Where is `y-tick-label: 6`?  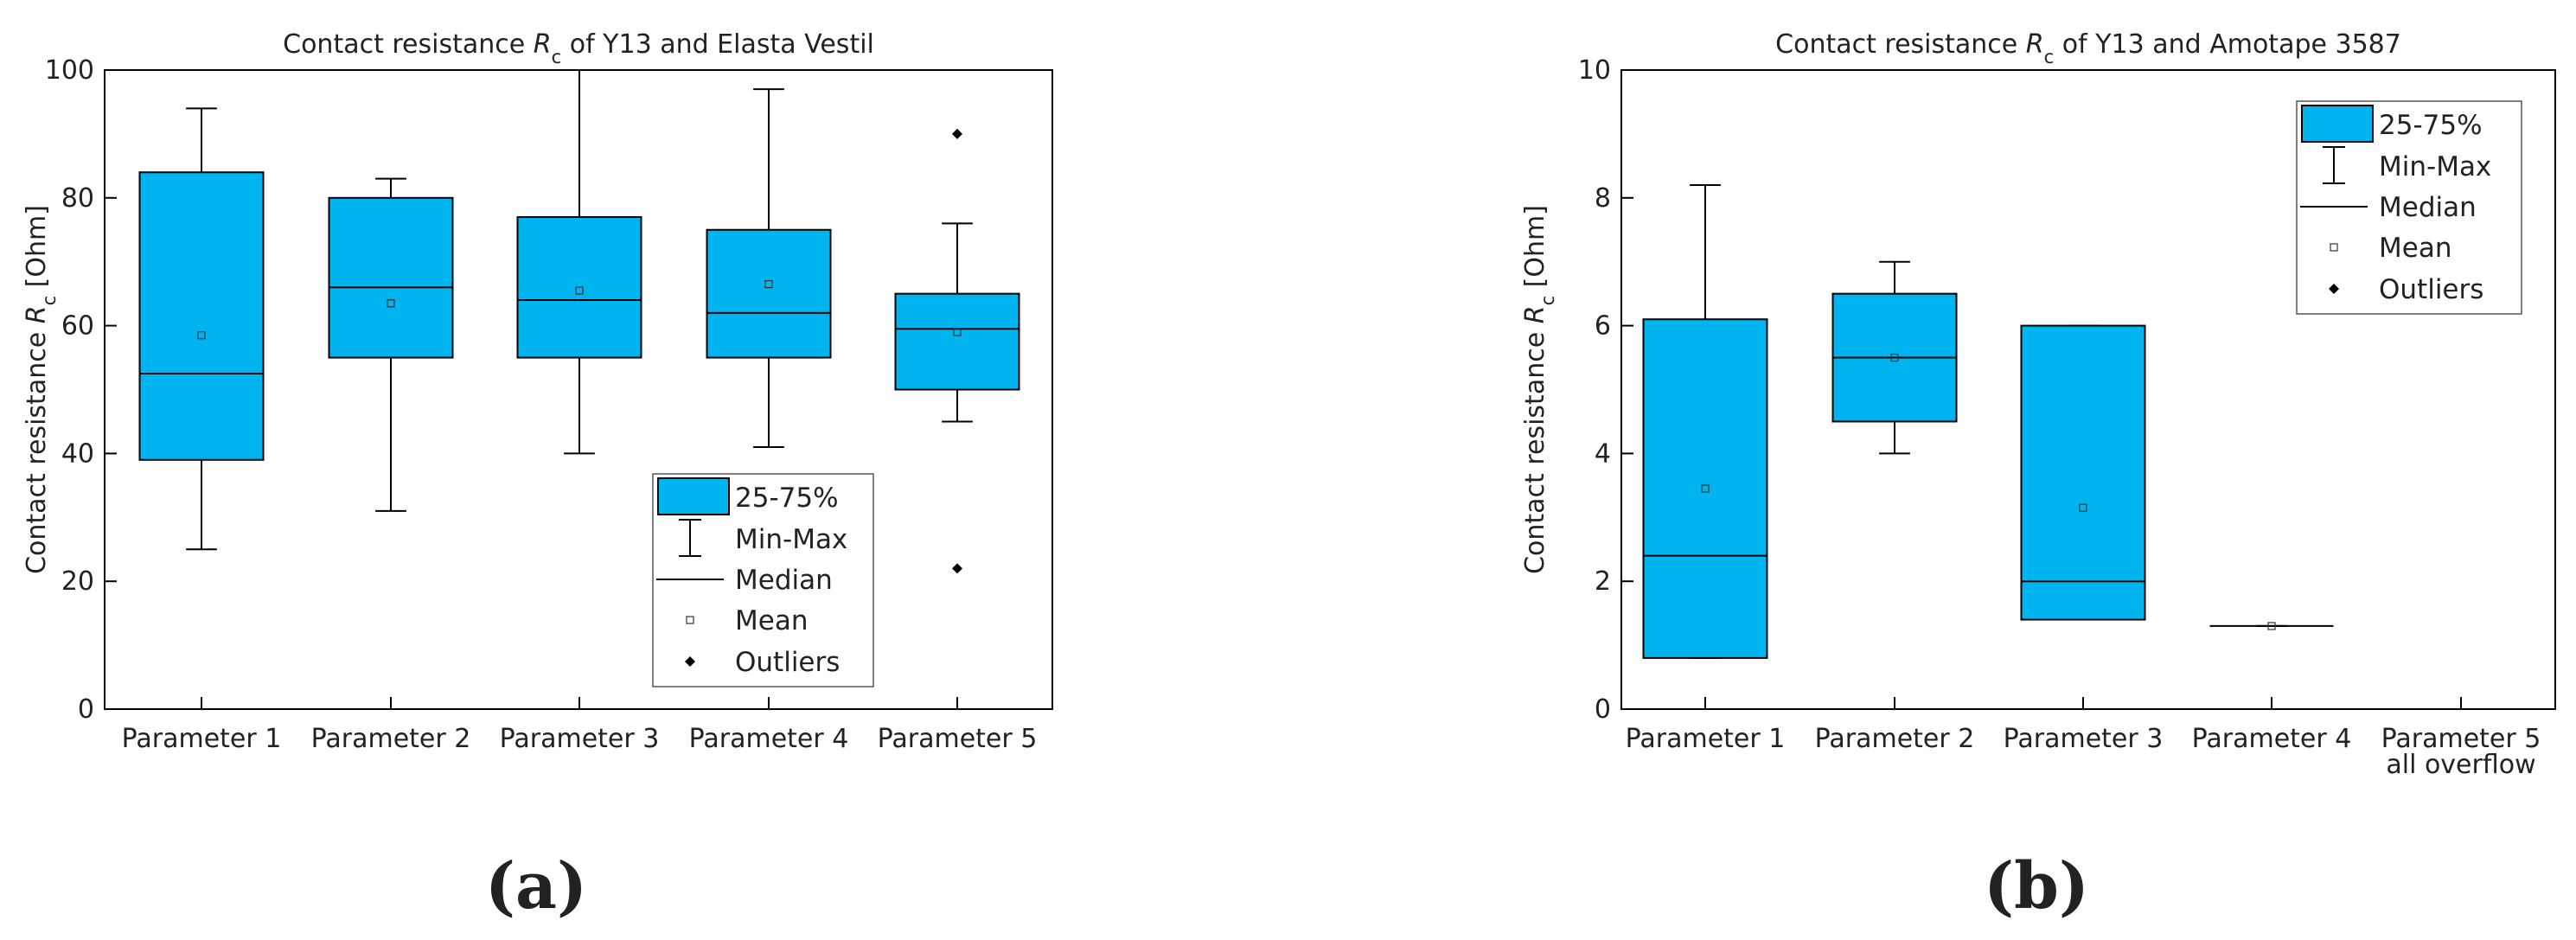
y-tick-label: 6 is located at coordinates (1603, 327).